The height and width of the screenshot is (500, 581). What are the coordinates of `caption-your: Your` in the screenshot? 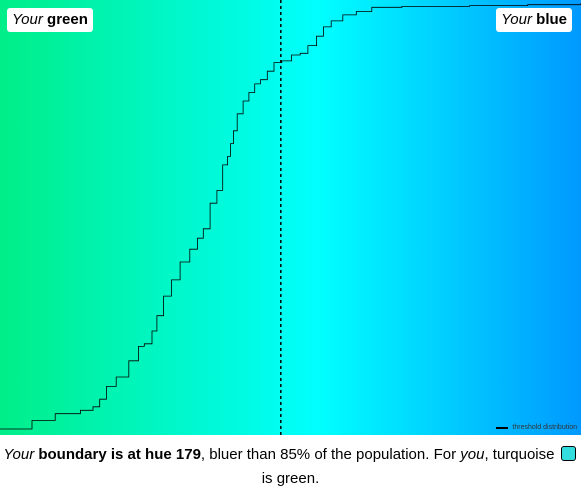 It's located at (19, 454).